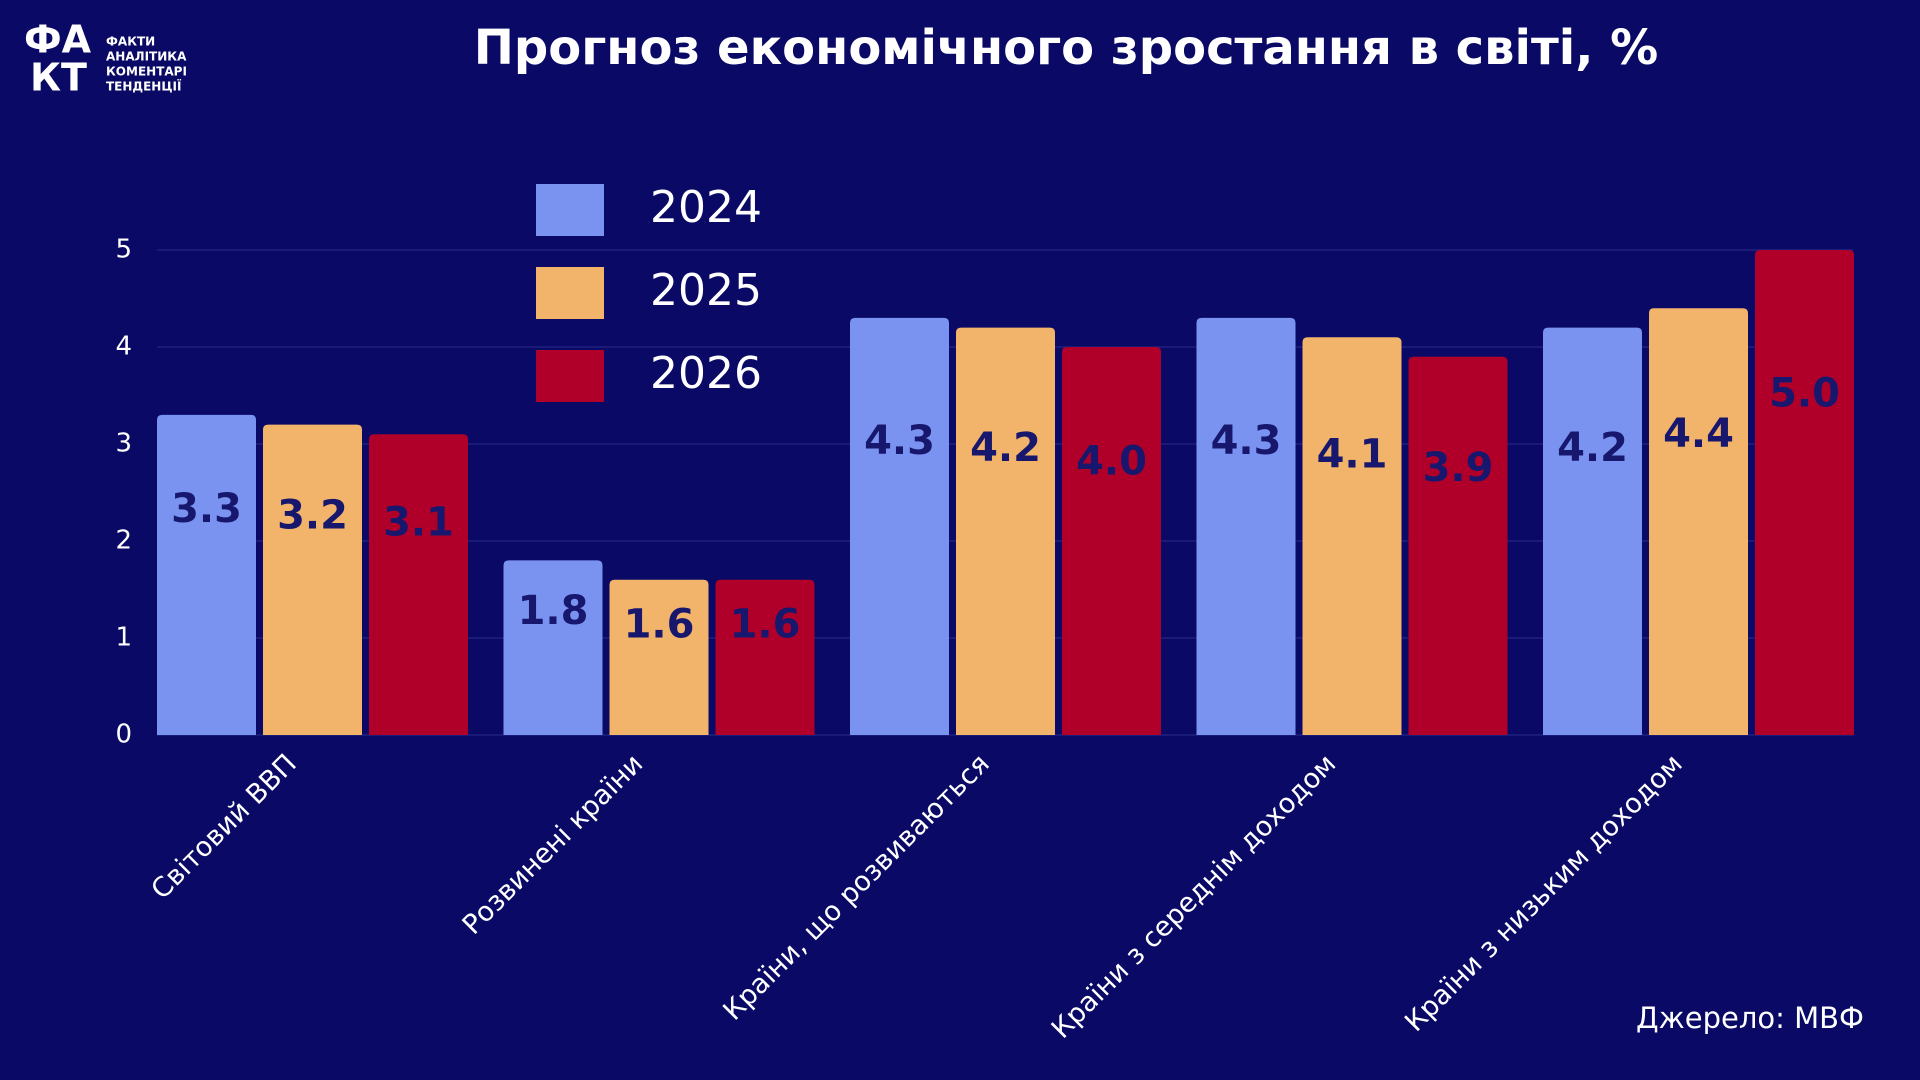 This screenshot has height=1080, width=1920. What do you see at coordinates (1698, 434) in the screenshot?
I see `value-label: 4.4` at bounding box center [1698, 434].